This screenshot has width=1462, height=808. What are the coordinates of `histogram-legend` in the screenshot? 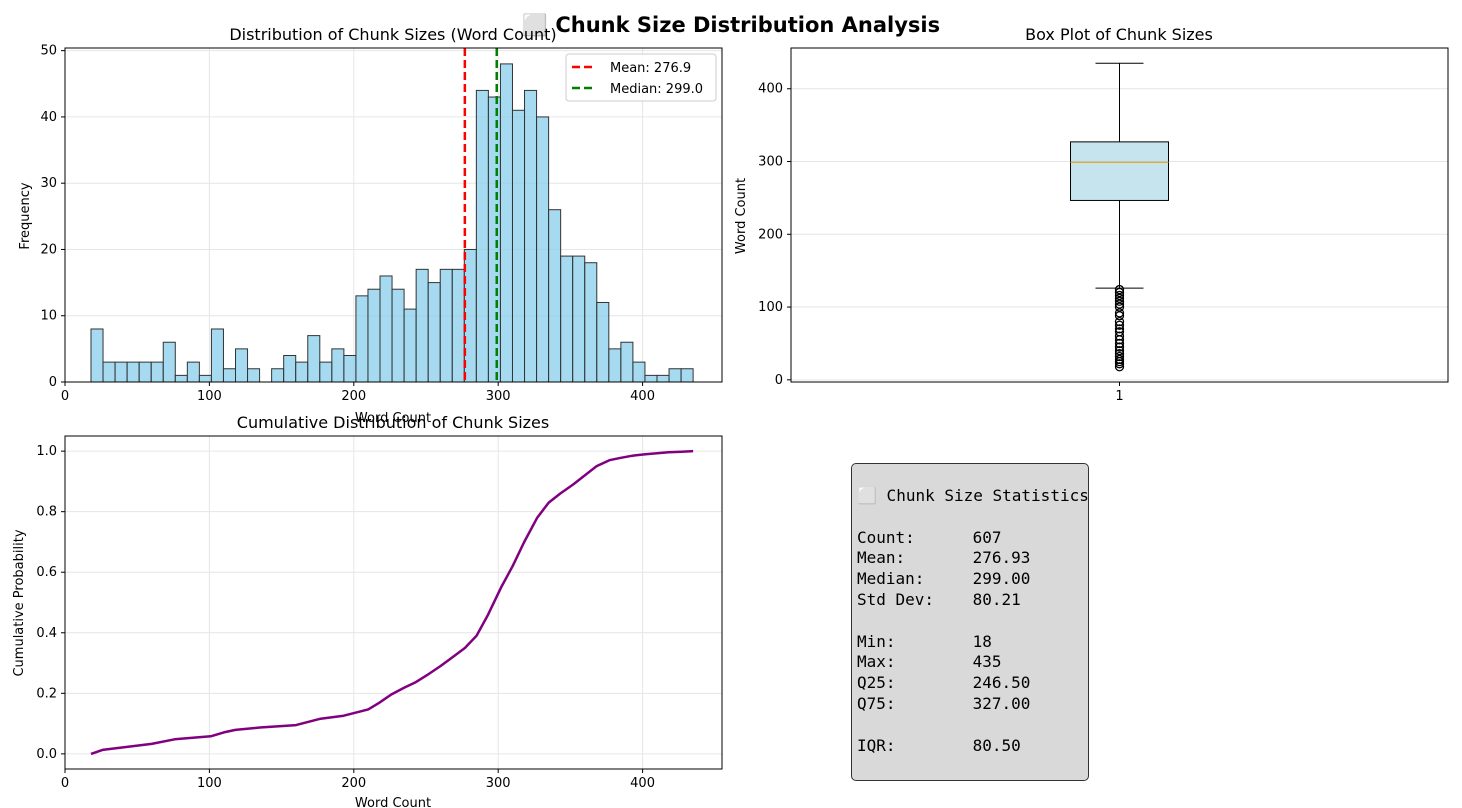 It's located at (641, 77).